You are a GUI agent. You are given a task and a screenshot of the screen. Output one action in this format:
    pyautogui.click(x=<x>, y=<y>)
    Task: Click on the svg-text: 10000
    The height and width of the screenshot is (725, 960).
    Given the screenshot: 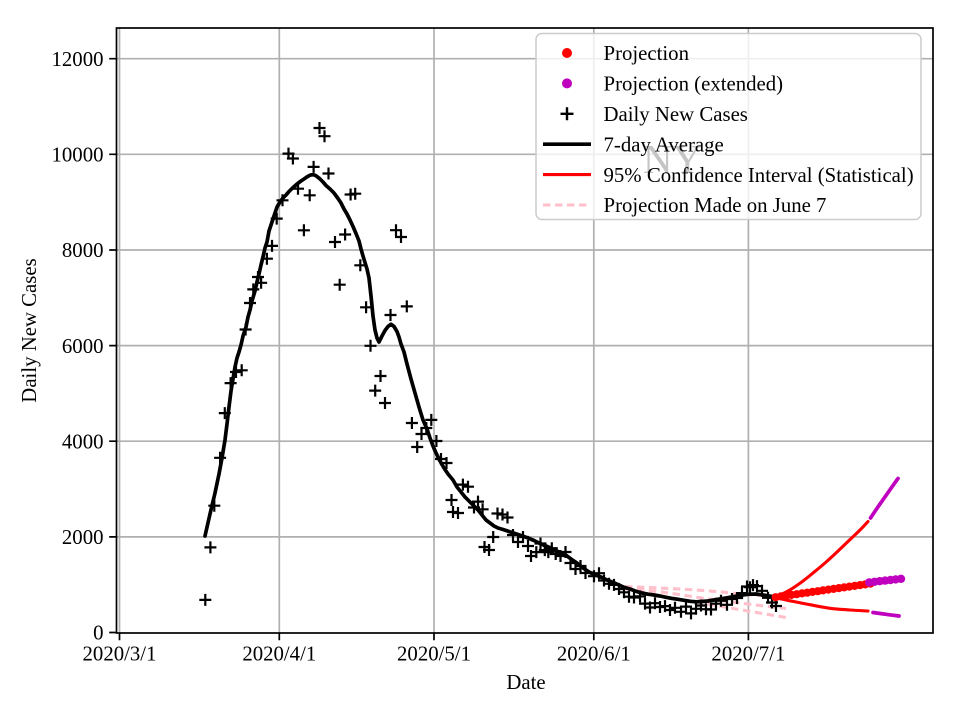 What is the action you would take?
    pyautogui.click(x=78, y=155)
    